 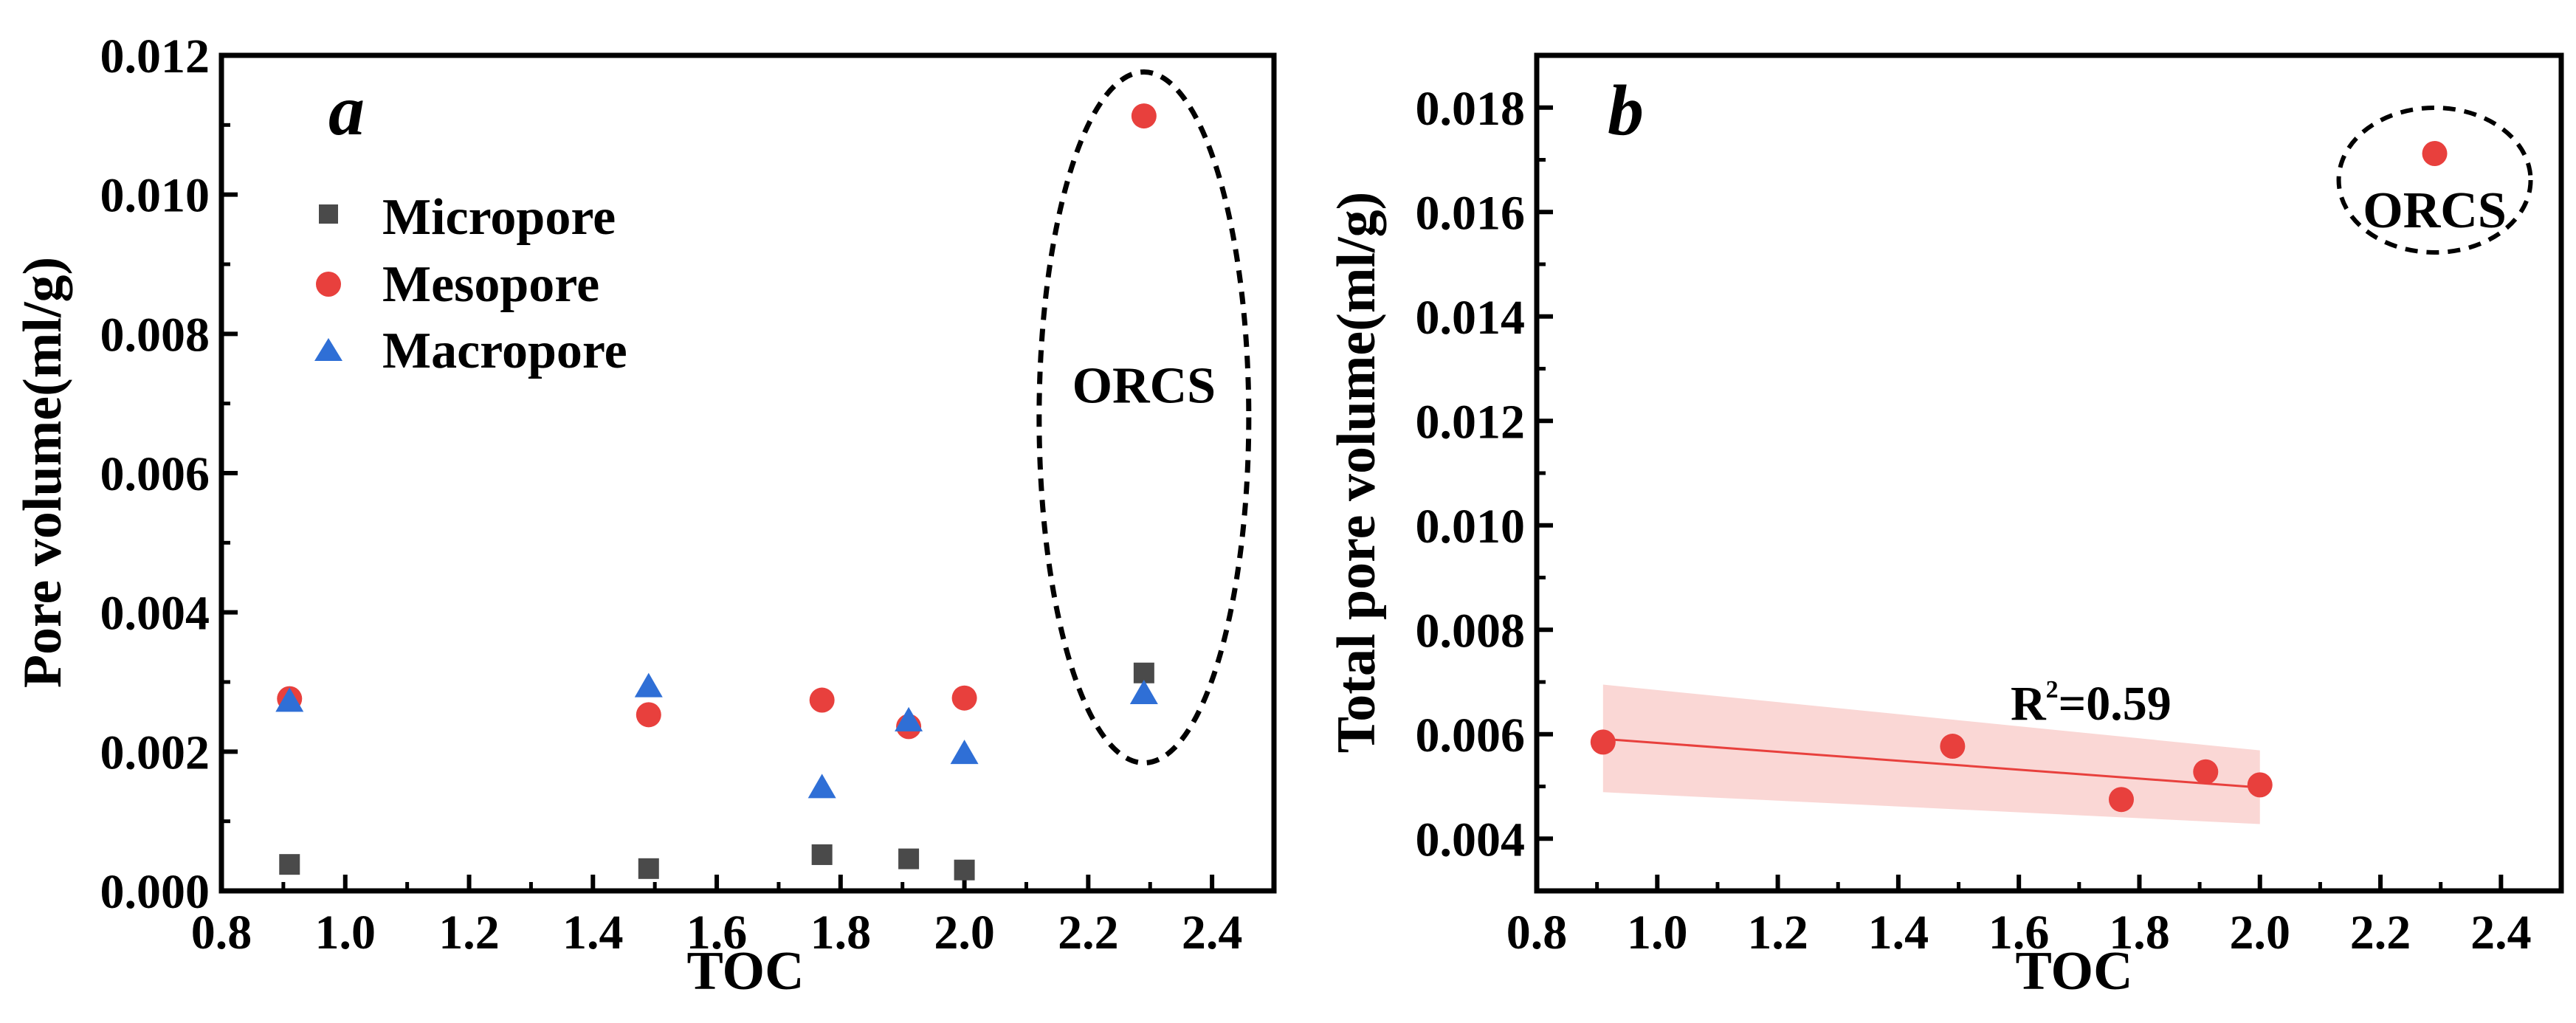 What do you see at coordinates (1485, 475) in the screenshot?
I see `panel-b-y-ticks: 0.004 0.006 0.008 0.010 0.012 0.014 0.016 0.018` at bounding box center [1485, 475].